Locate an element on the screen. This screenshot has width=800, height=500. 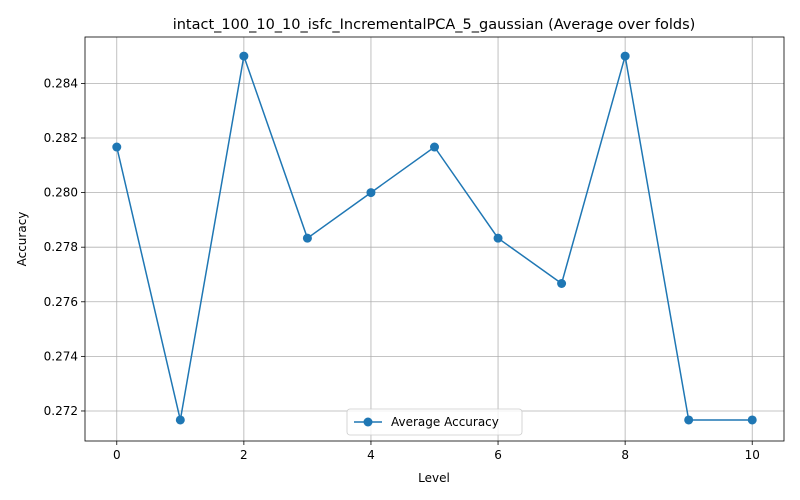
y-tick-label: 0.272 is located at coordinates (61, 411).